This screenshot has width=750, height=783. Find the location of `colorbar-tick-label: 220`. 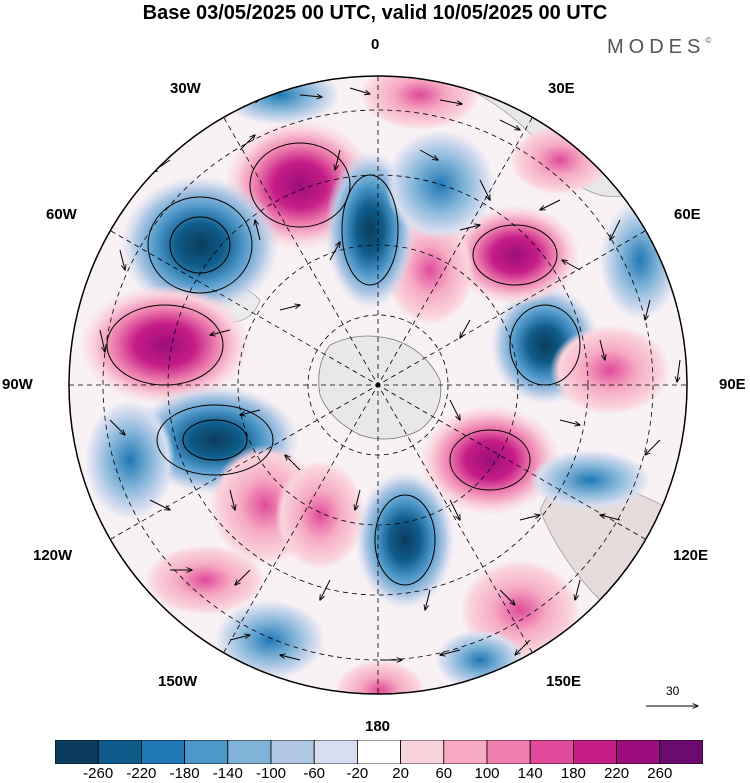

colorbar-tick-label: 220 is located at coordinates (617, 773).